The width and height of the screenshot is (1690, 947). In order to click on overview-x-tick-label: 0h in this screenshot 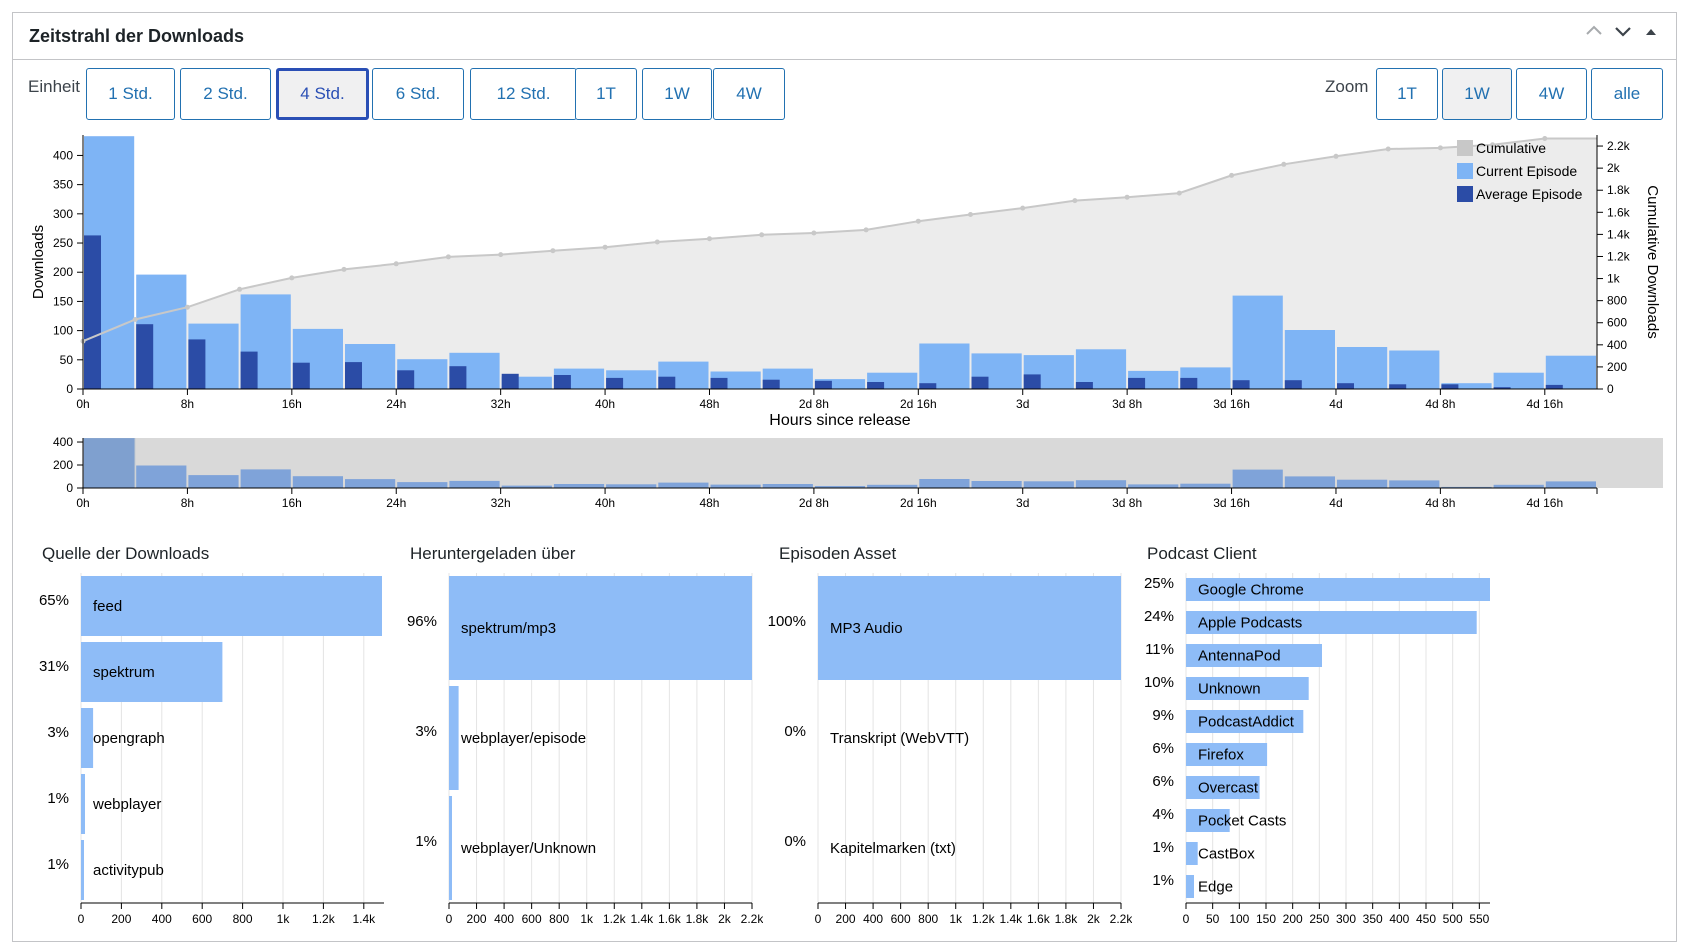, I will do `click(82, 503)`.